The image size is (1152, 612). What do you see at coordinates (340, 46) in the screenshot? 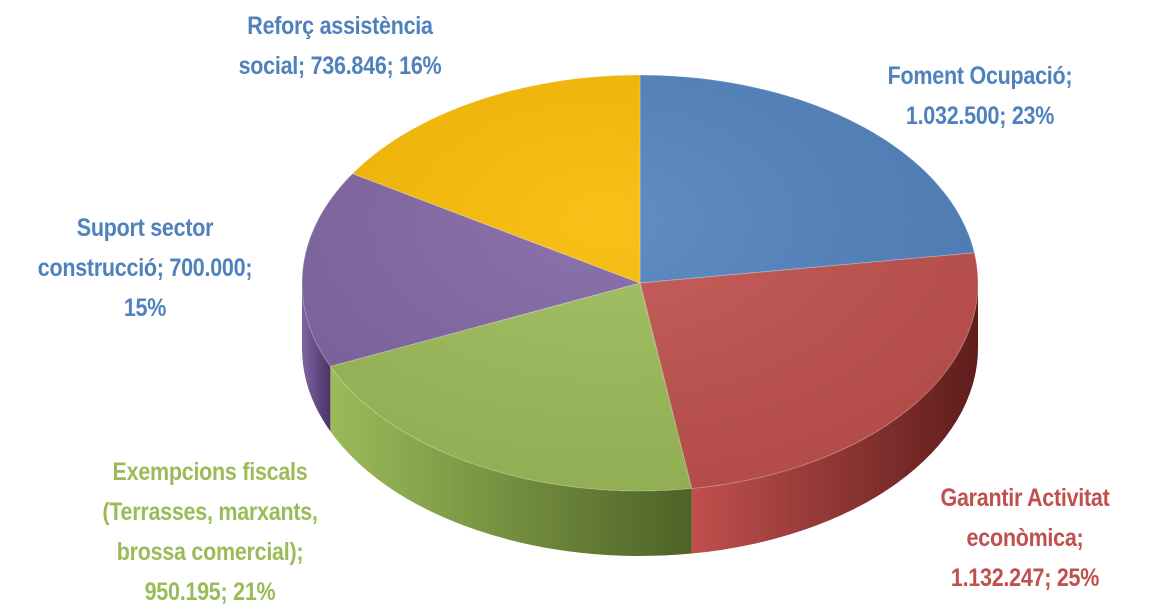
I see `slice-label-reforc-assistencia: Reforç assistència social; 736.846; 16%` at bounding box center [340, 46].